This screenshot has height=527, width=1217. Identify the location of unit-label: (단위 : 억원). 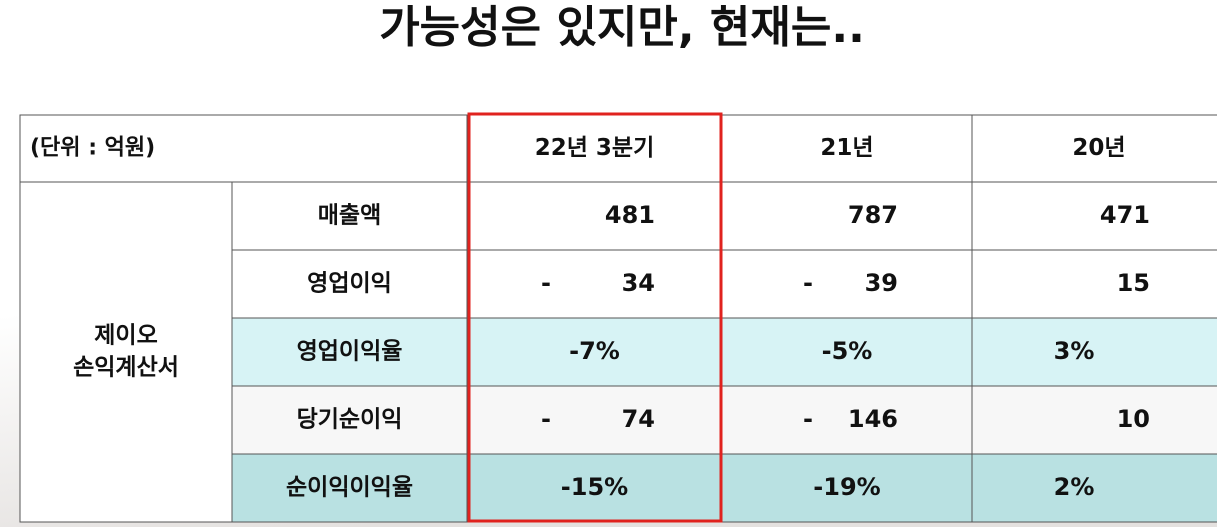
(92, 148).